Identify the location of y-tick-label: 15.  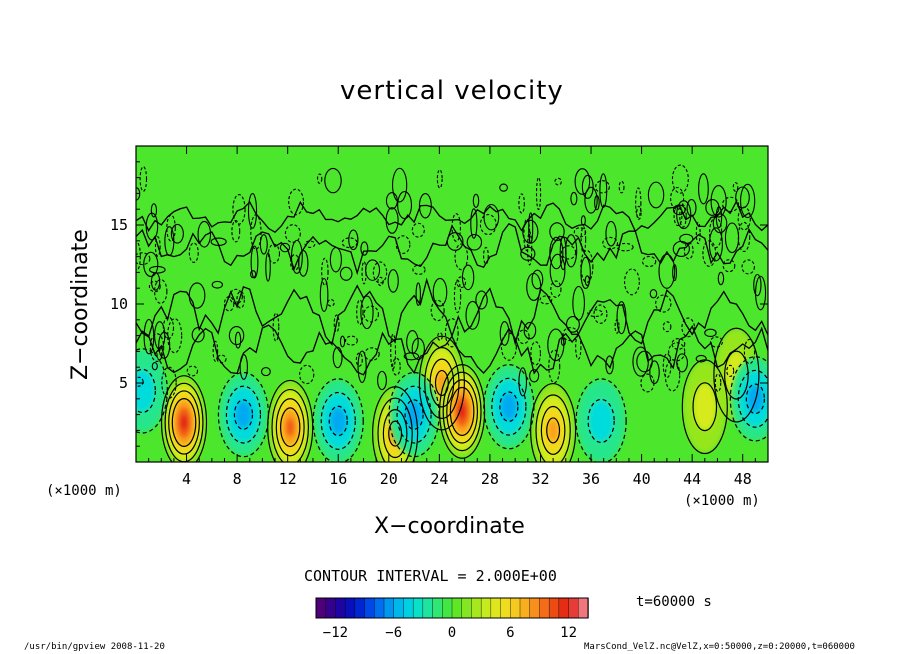
(119, 225).